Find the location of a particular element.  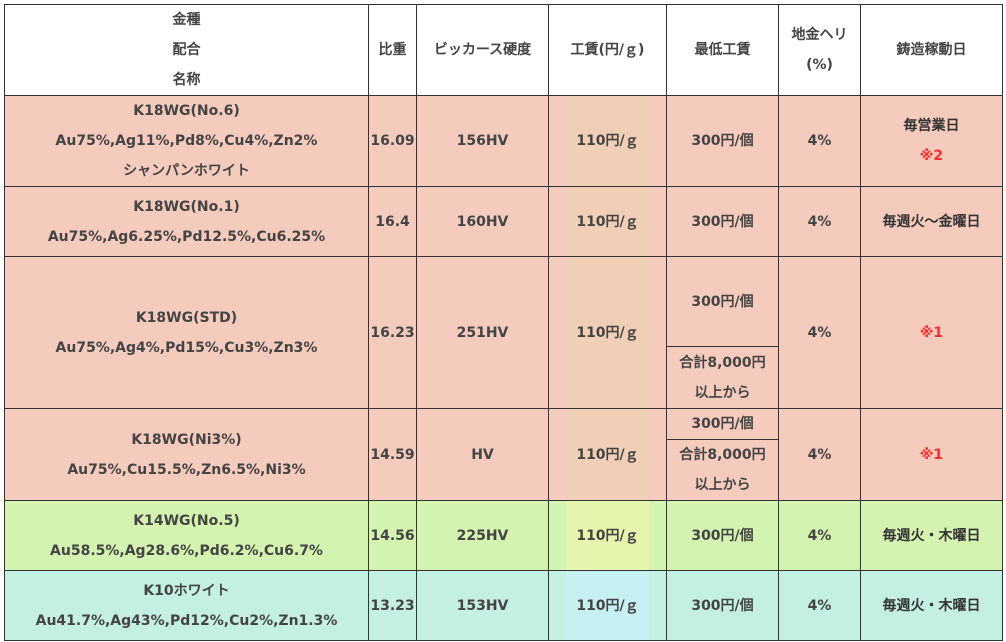

casting-note: ※2 is located at coordinates (931, 156).